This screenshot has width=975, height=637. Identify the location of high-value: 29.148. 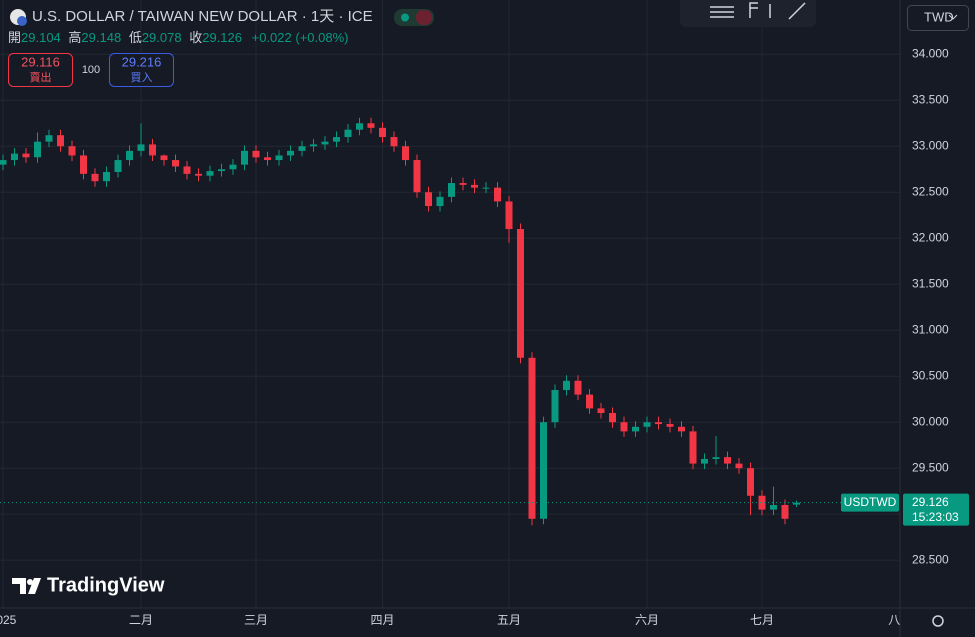
(101, 37).